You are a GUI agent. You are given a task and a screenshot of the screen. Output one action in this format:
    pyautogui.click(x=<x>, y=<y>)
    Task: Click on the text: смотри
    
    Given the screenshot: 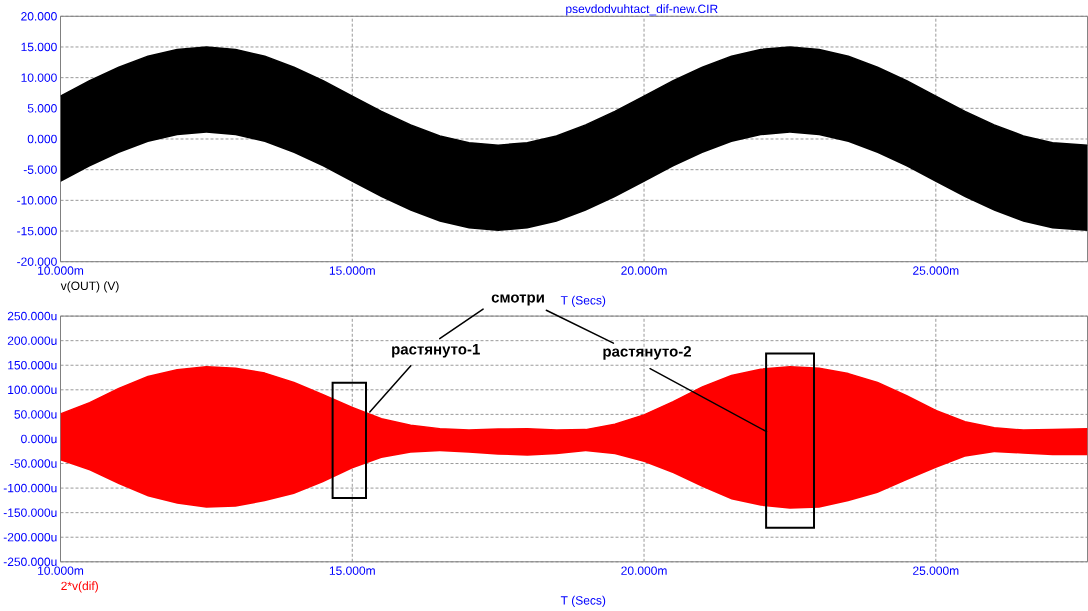 What is the action you would take?
    pyautogui.click(x=517, y=300)
    